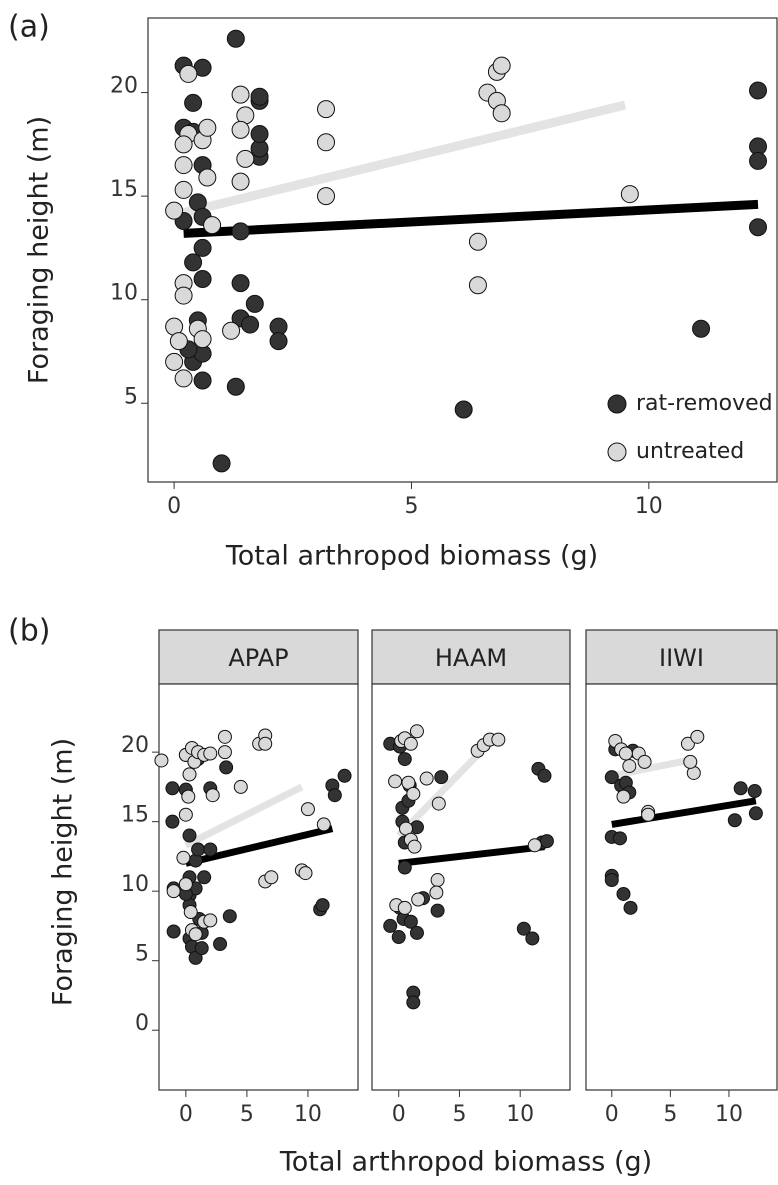 This screenshot has width=778, height=1185. What do you see at coordinates (681, 658) in the screenshot?
I see `facet-title: IIWI` at bounding box center [681, 658].